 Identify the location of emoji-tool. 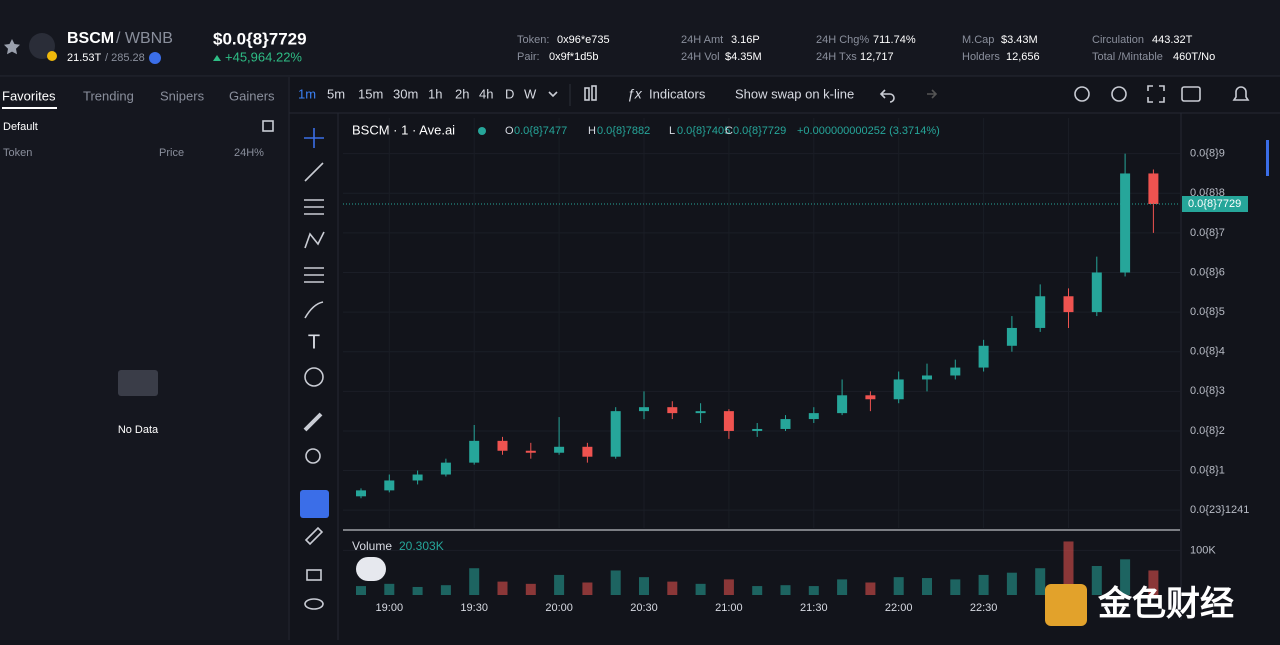
(314, 377).